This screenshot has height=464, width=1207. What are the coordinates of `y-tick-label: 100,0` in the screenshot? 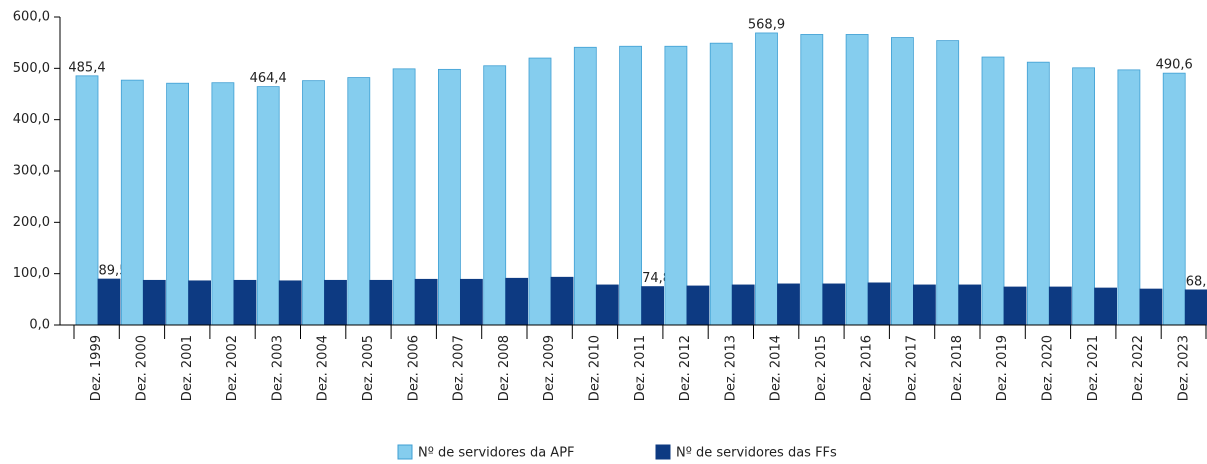 It's located at (31, 273).